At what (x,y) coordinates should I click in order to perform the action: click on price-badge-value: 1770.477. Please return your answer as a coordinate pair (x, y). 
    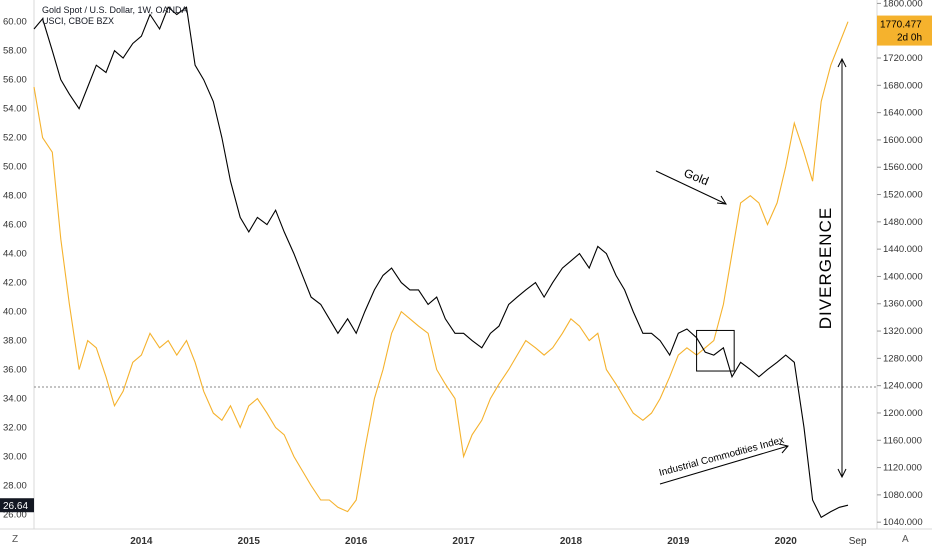
    Looking at the image, I should click on (901, 25).